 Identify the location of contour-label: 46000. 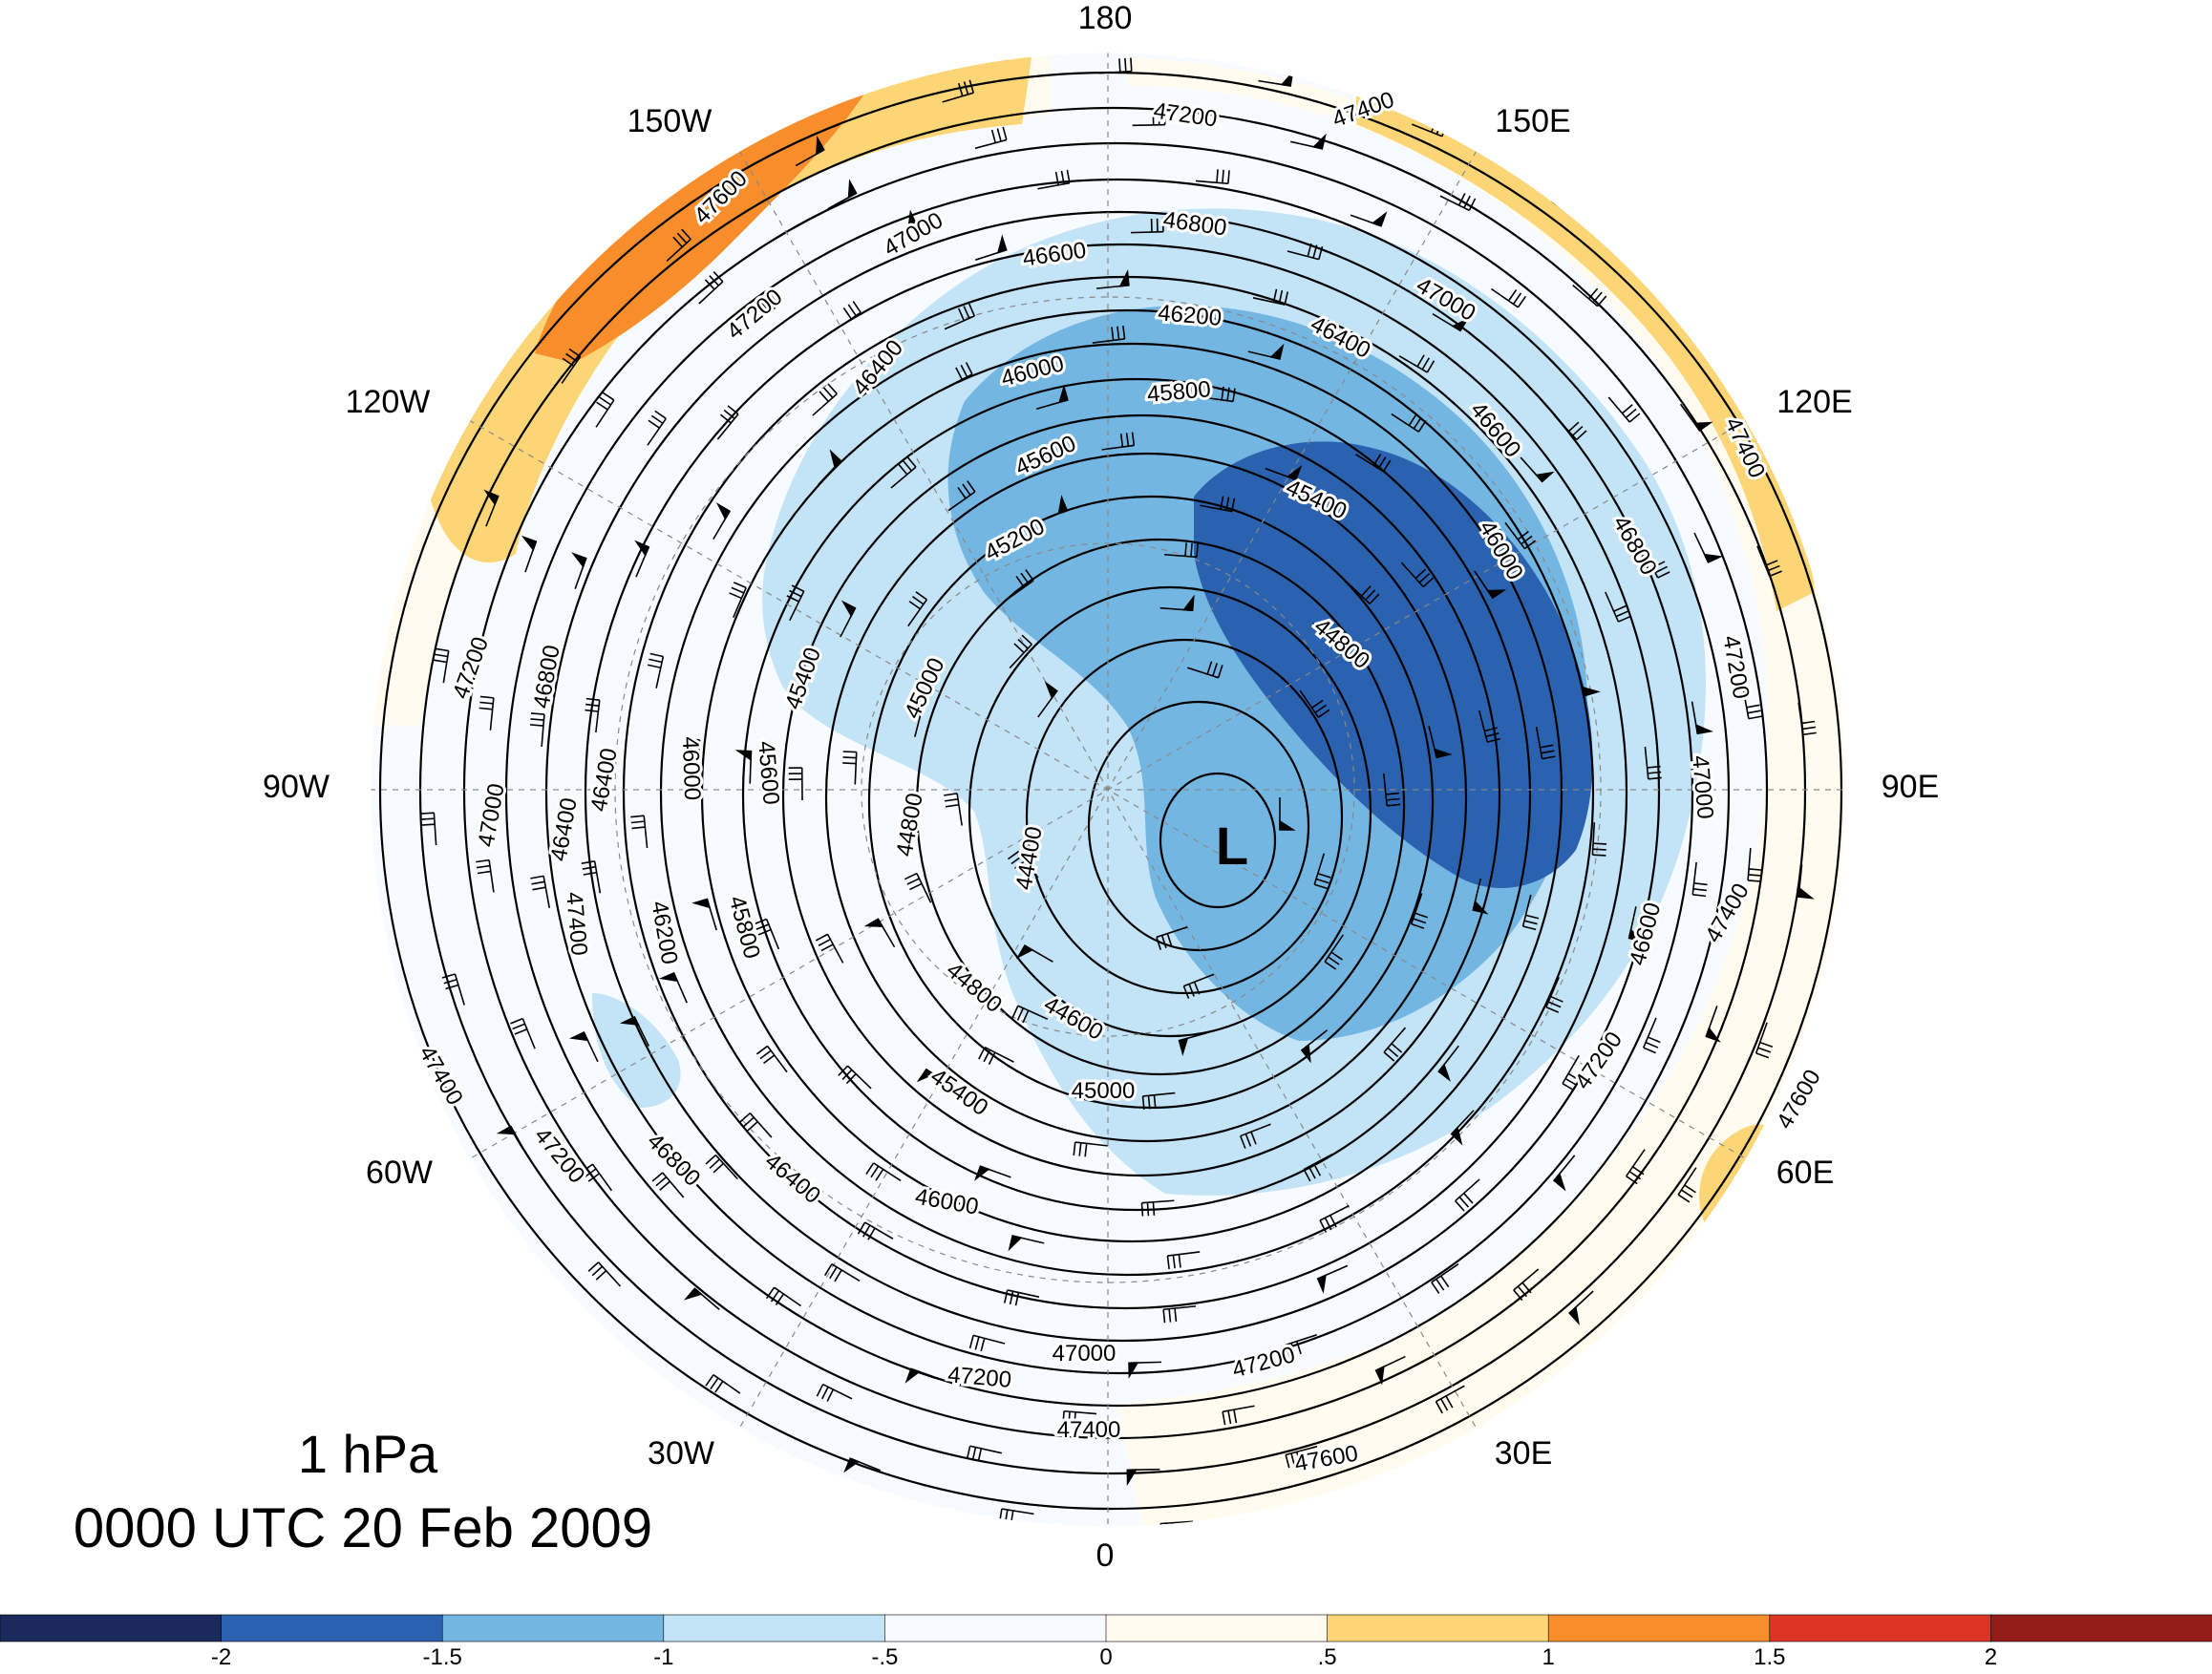
(691, 768).